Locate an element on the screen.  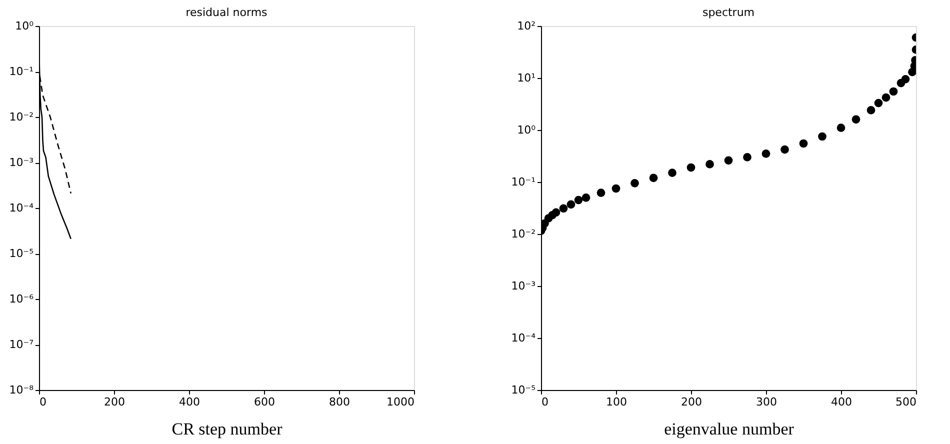
x-tick-label: 600 is located at coordinates (264, 402).